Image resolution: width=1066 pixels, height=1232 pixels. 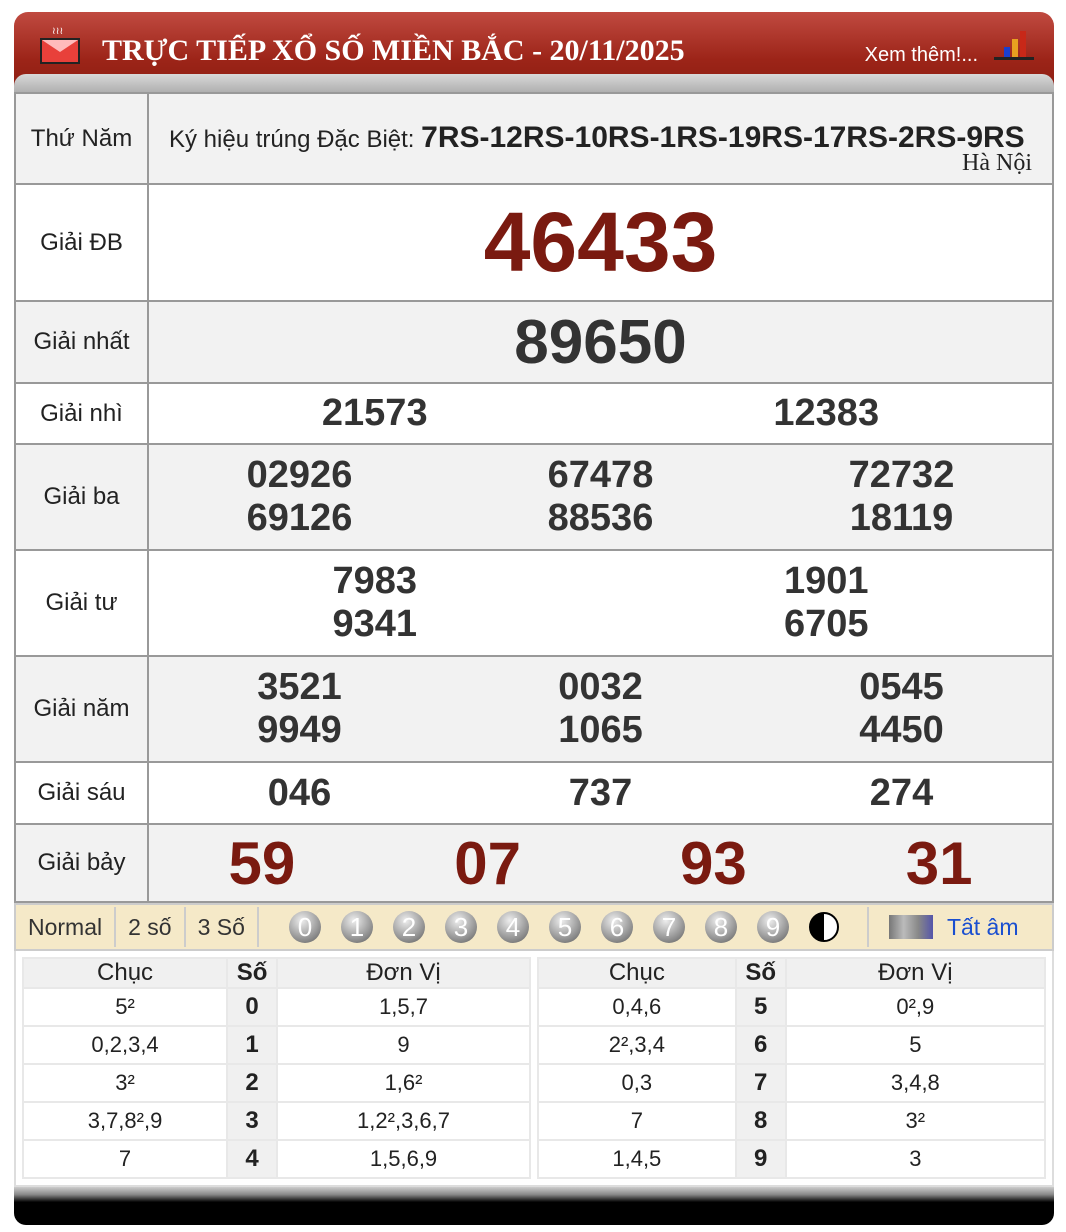 I want to click on prize-number: 89650, so click(x=600, y=342).